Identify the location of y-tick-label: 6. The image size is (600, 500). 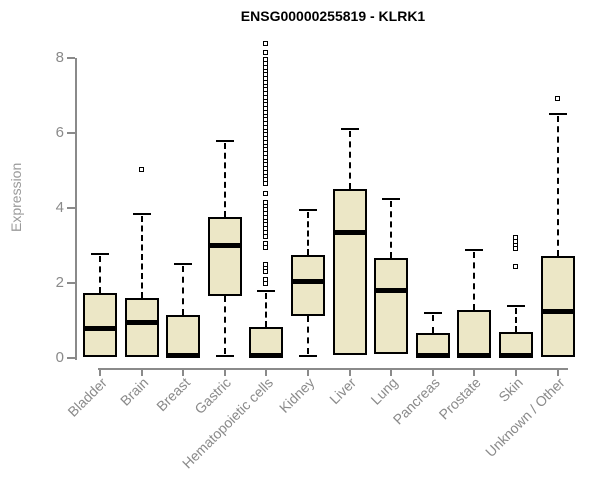
(59, 132).